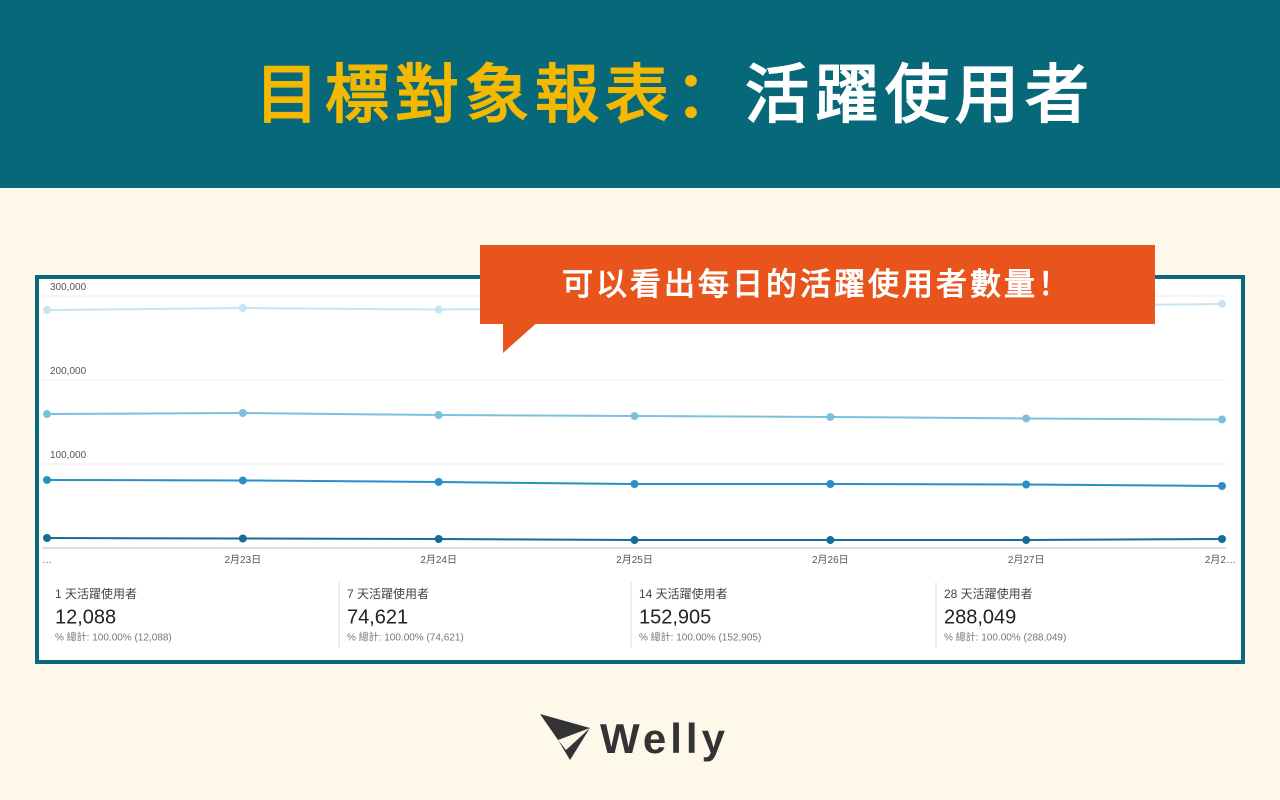  What do you see at coordinates (113, 637) in the screenshot?
I see `summary-note: % 總計: 100.00% (12,088)` at bounding box center [113, 637].